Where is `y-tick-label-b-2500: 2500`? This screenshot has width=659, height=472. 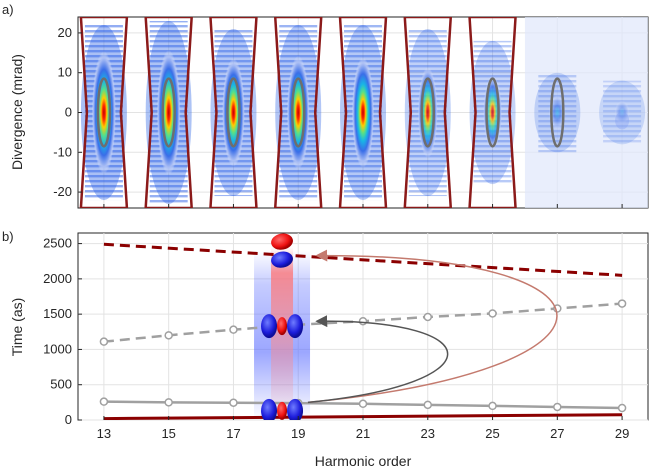
y-tick-label-b-2500: 2500 is located at coordinates (57, 243).